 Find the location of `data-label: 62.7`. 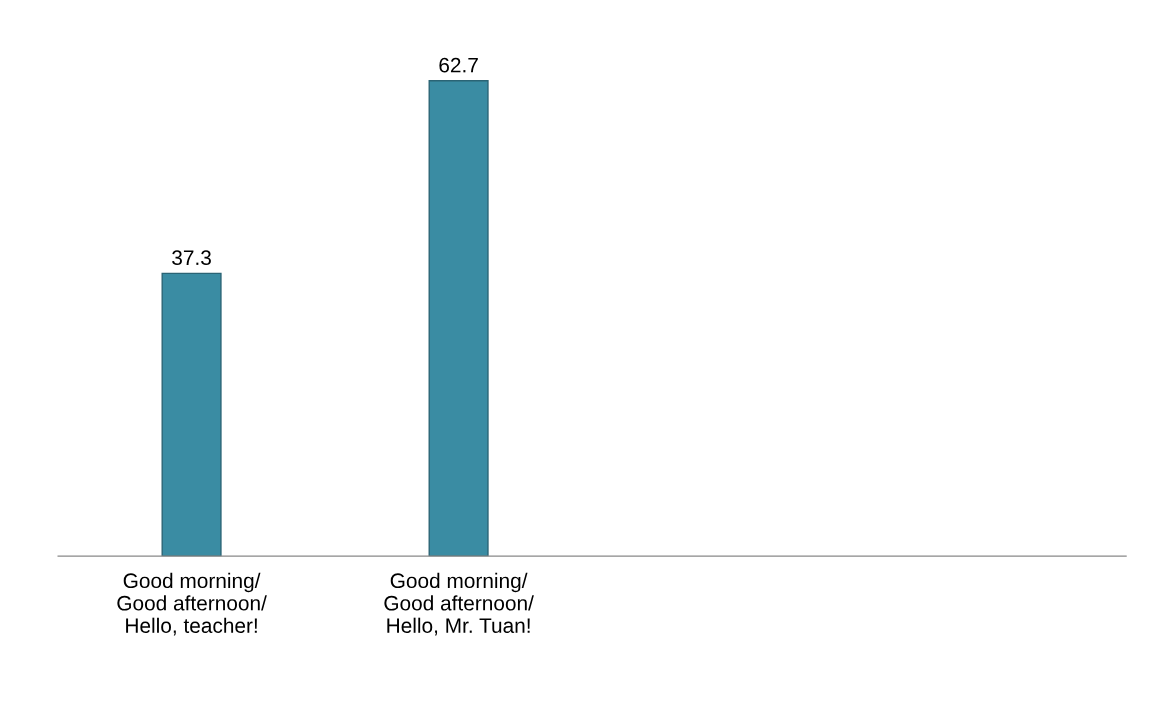

data-label: 62.7 is located at coordinates (458, 65).